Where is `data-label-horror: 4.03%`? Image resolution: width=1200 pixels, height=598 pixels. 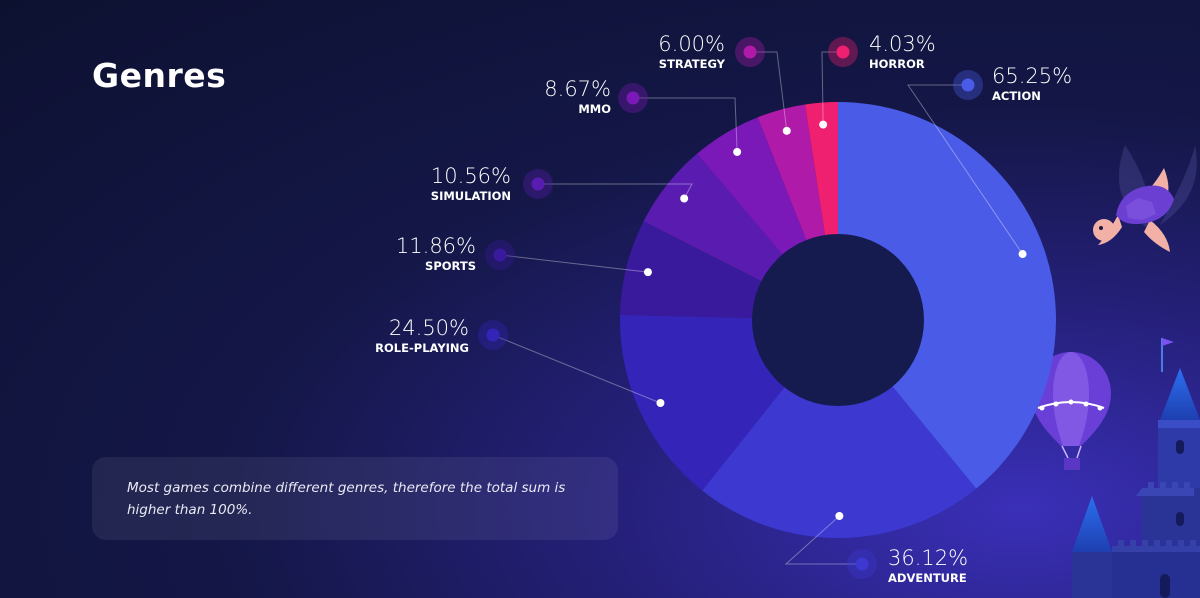
data-label-horror: 4.03% is located at coordinates (902, 44).